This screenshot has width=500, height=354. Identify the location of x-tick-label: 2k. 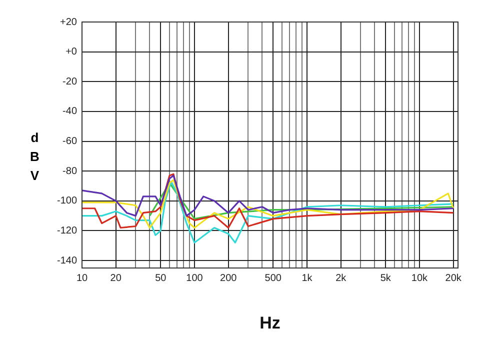
(342, 278).